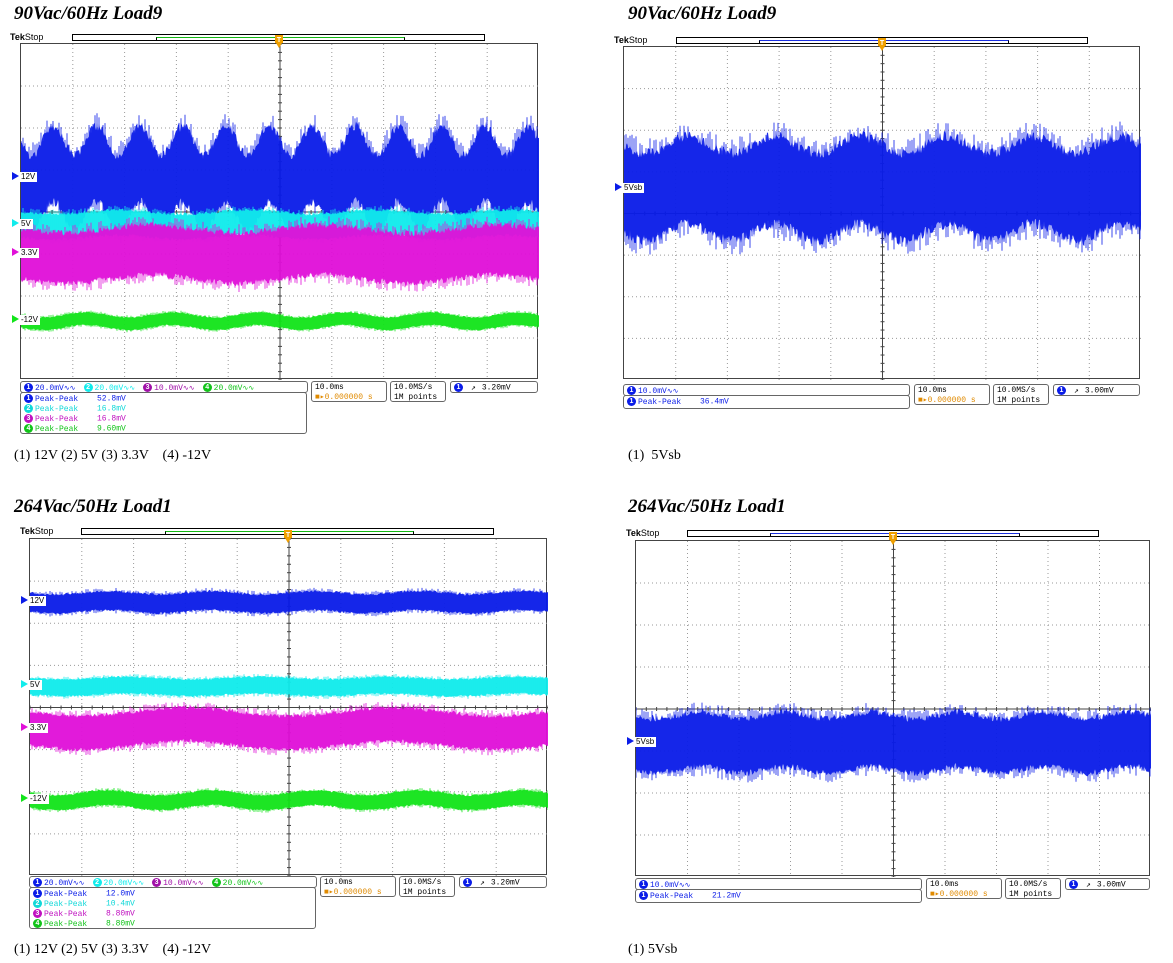 The width and height of the screenshot is (1173, 963). I want to click on channel-marker--12V: -12V, so click(25, 320).